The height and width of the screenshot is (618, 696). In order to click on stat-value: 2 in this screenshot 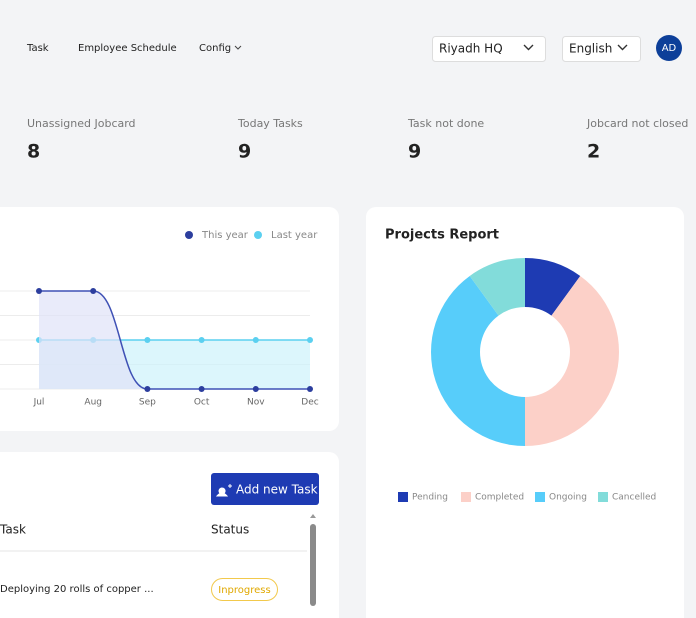, I will do `click(593, 152)`.